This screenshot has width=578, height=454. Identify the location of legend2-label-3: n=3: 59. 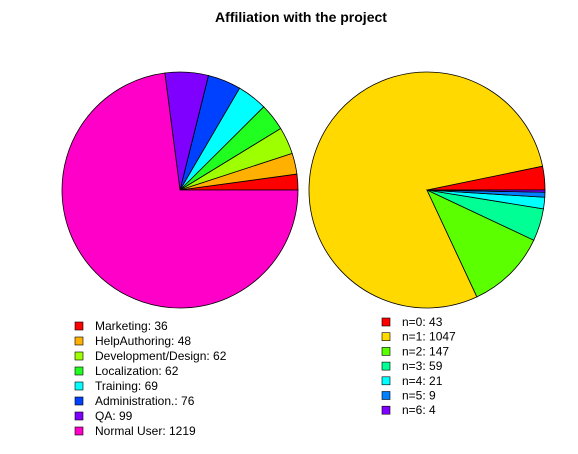
(422, 366).